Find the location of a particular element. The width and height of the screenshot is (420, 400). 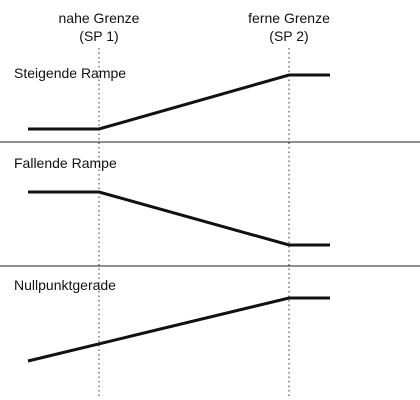

far-limit-sp-label: (SP 2) is located at coordinates (288, 36).